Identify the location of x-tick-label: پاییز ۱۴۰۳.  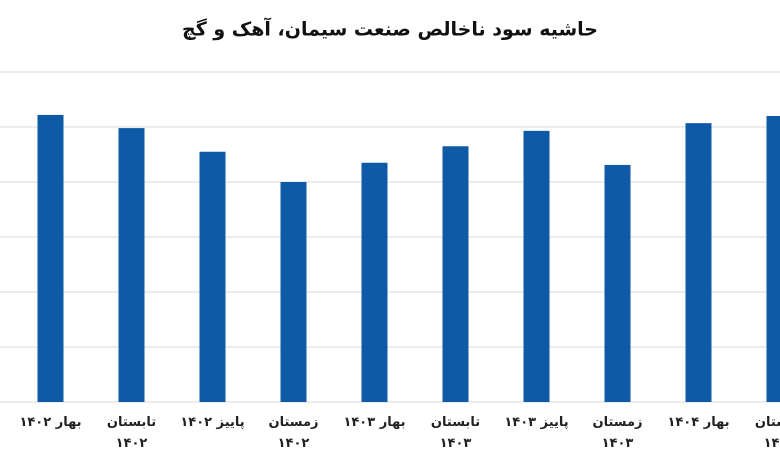
(536, 422).